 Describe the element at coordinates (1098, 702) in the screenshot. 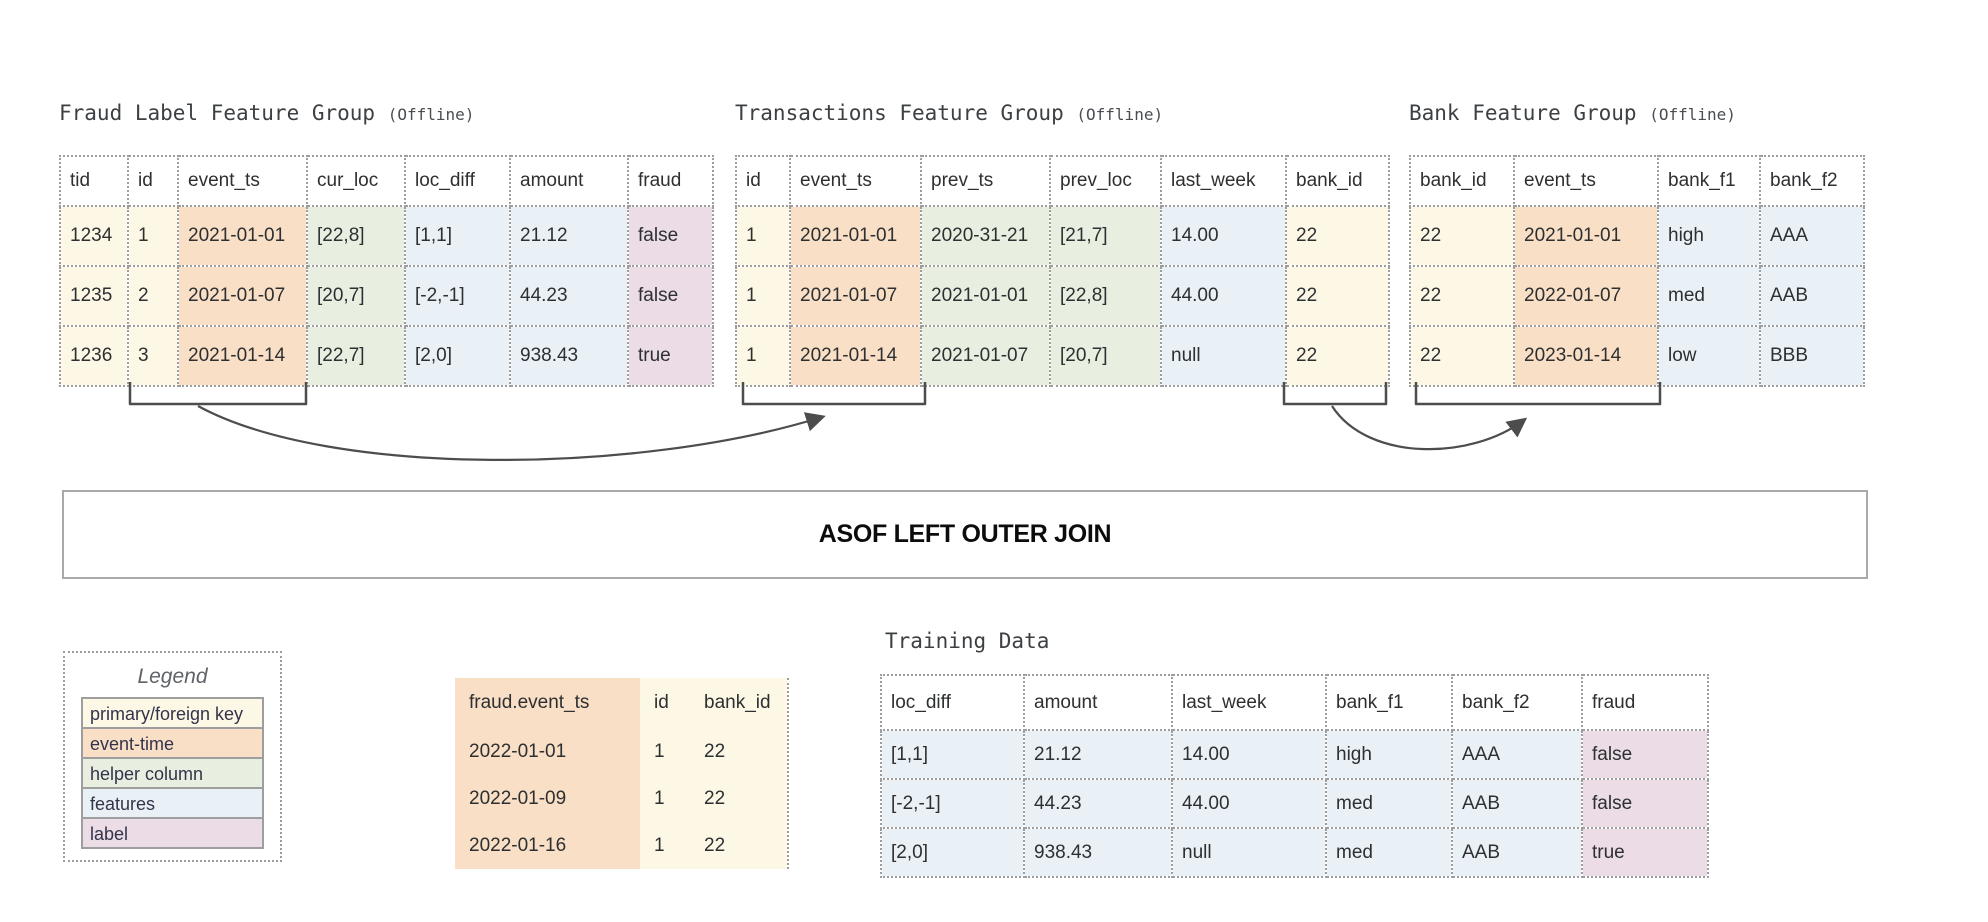

I see `column-header-amount: amount` at that location.